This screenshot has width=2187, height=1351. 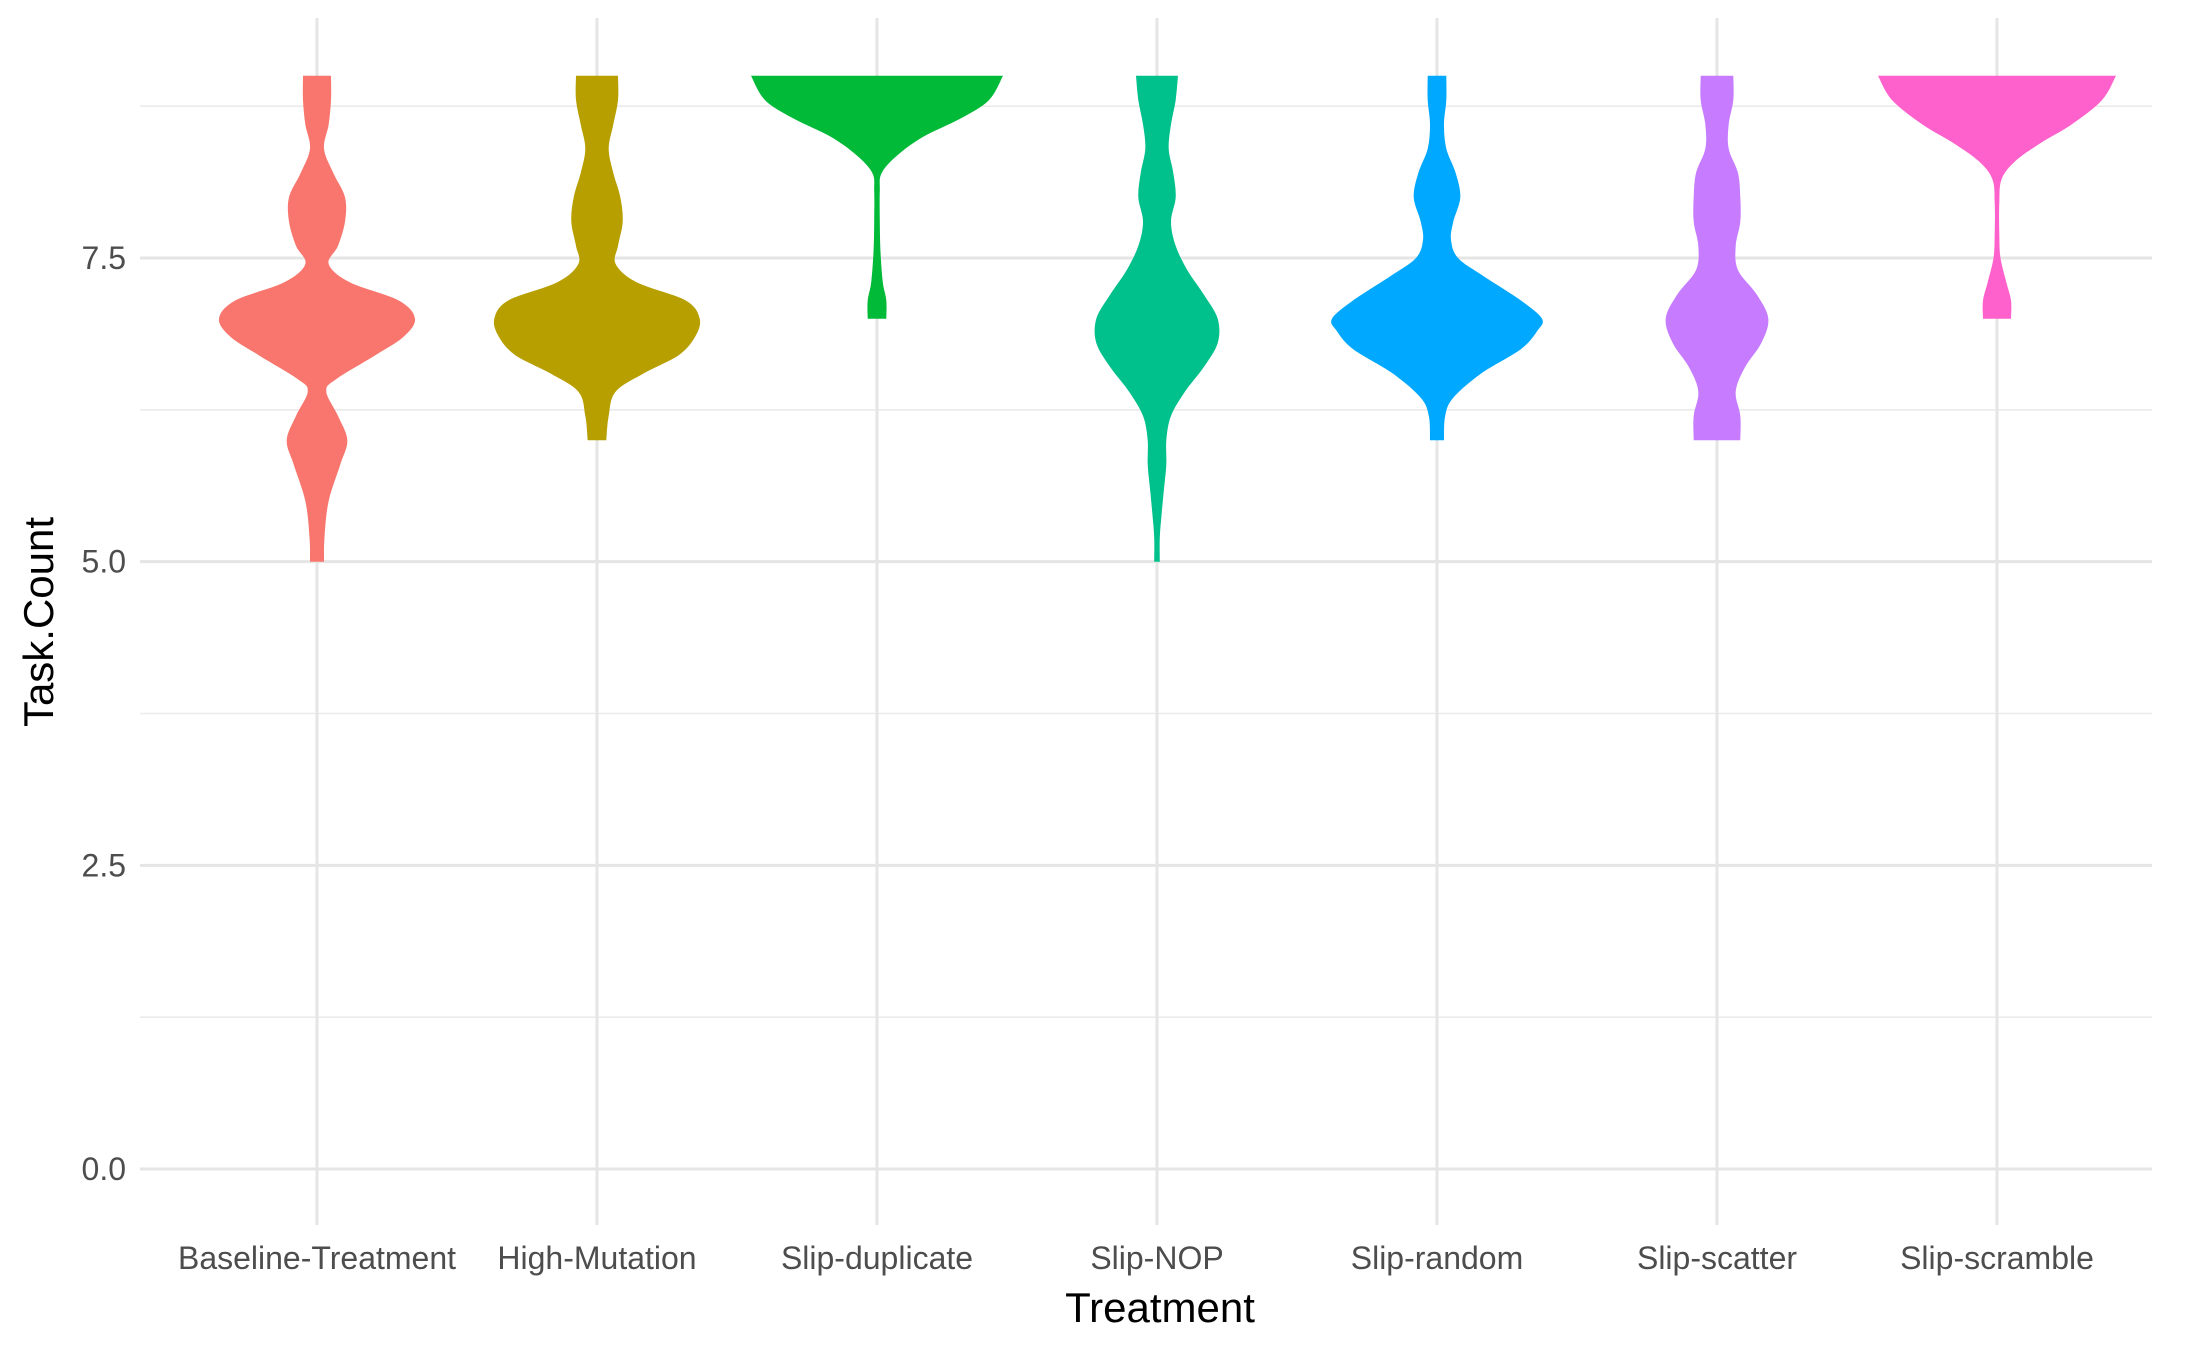 What do you see at coordinates (104, 258) in the screenshot?
I see `y-tick-label: 7.5` at bounding box center [104, 258].